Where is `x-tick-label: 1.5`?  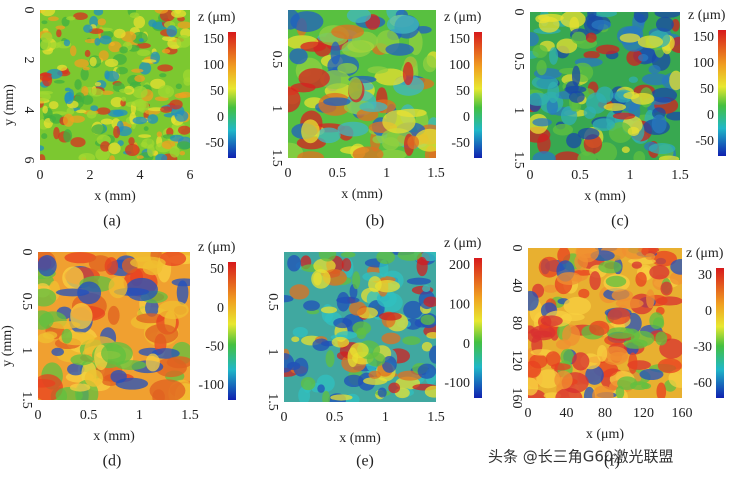
x-tick-label: 1.5 is located at coordinates (680, 175).